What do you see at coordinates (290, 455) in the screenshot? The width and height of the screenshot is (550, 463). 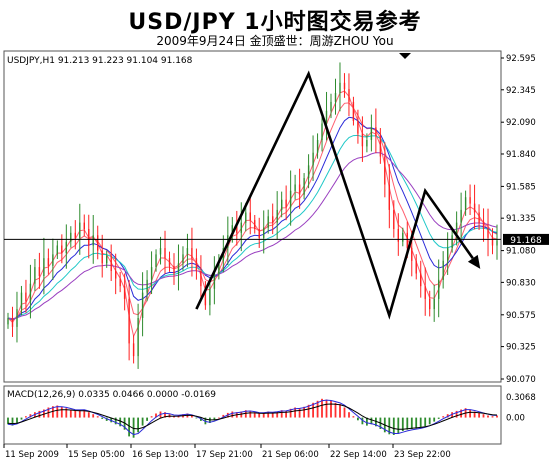 I see `time-tick-label: 21 Sep 06:00` at bounding box center [290, 455].